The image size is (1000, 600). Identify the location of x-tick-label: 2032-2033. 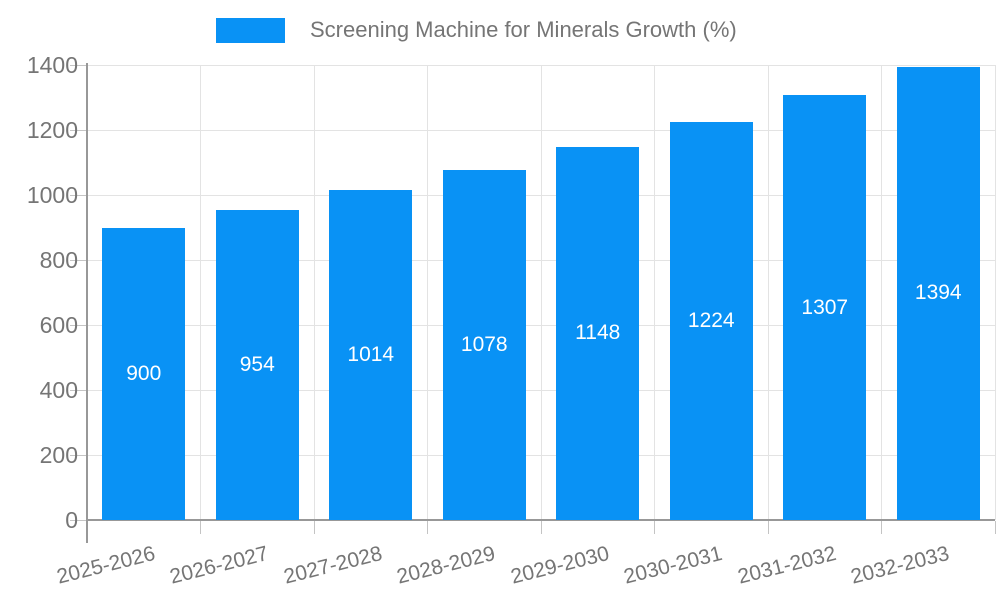
(900, 565).